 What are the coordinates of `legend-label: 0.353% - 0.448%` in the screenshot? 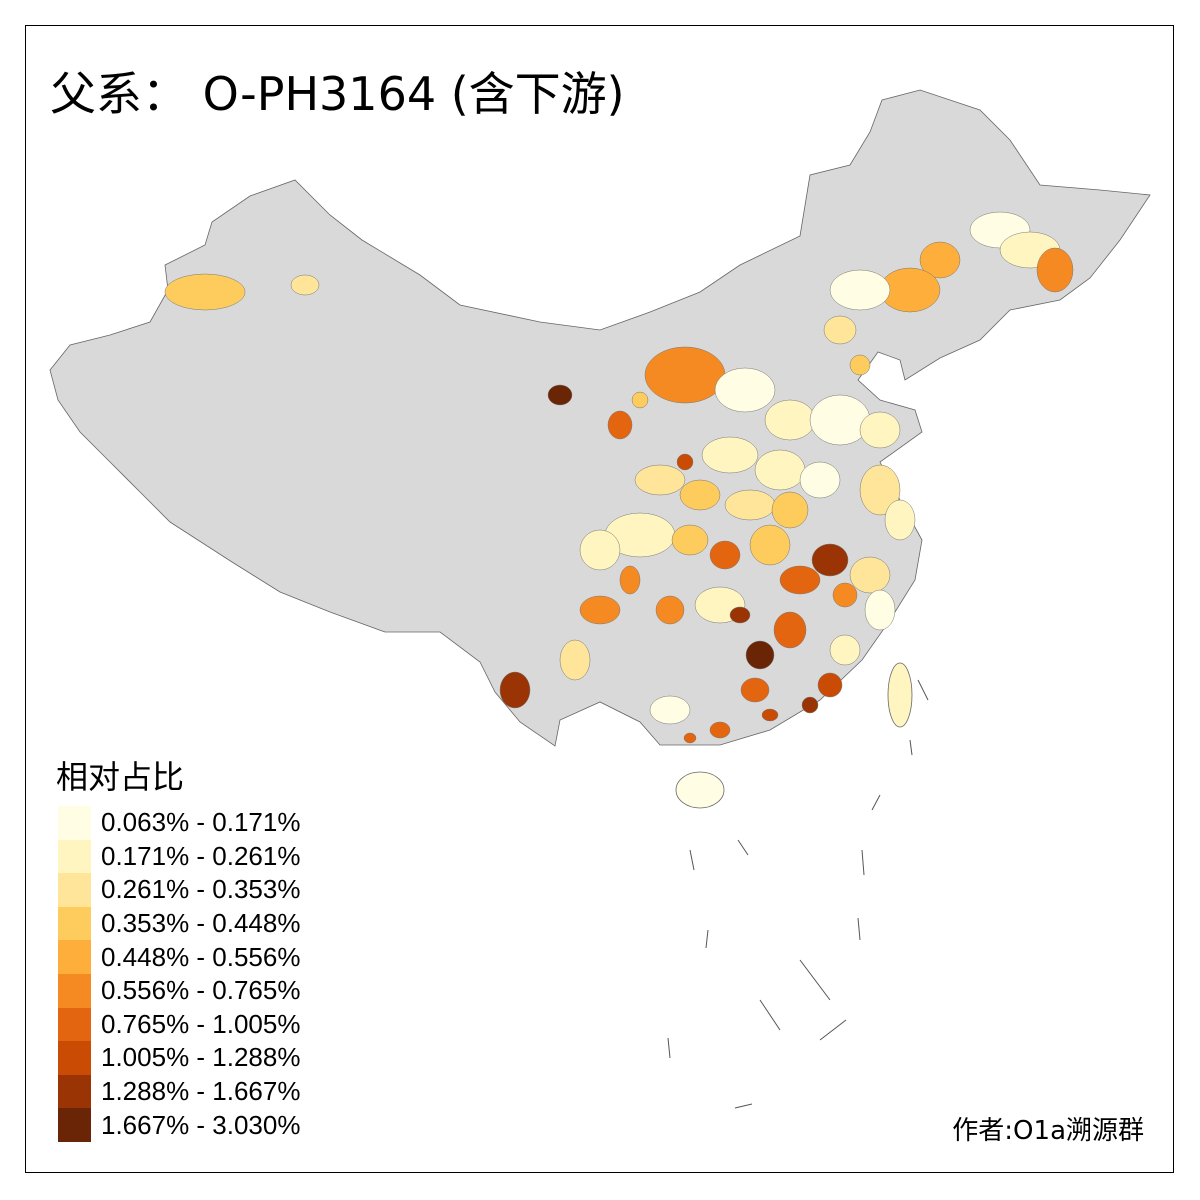 It's located at (201, 923).